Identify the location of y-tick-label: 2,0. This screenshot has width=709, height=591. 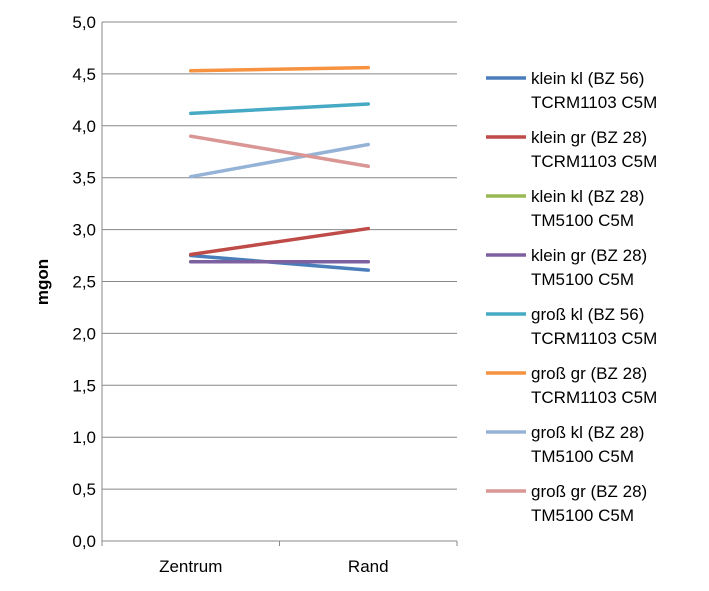
(84, 333).